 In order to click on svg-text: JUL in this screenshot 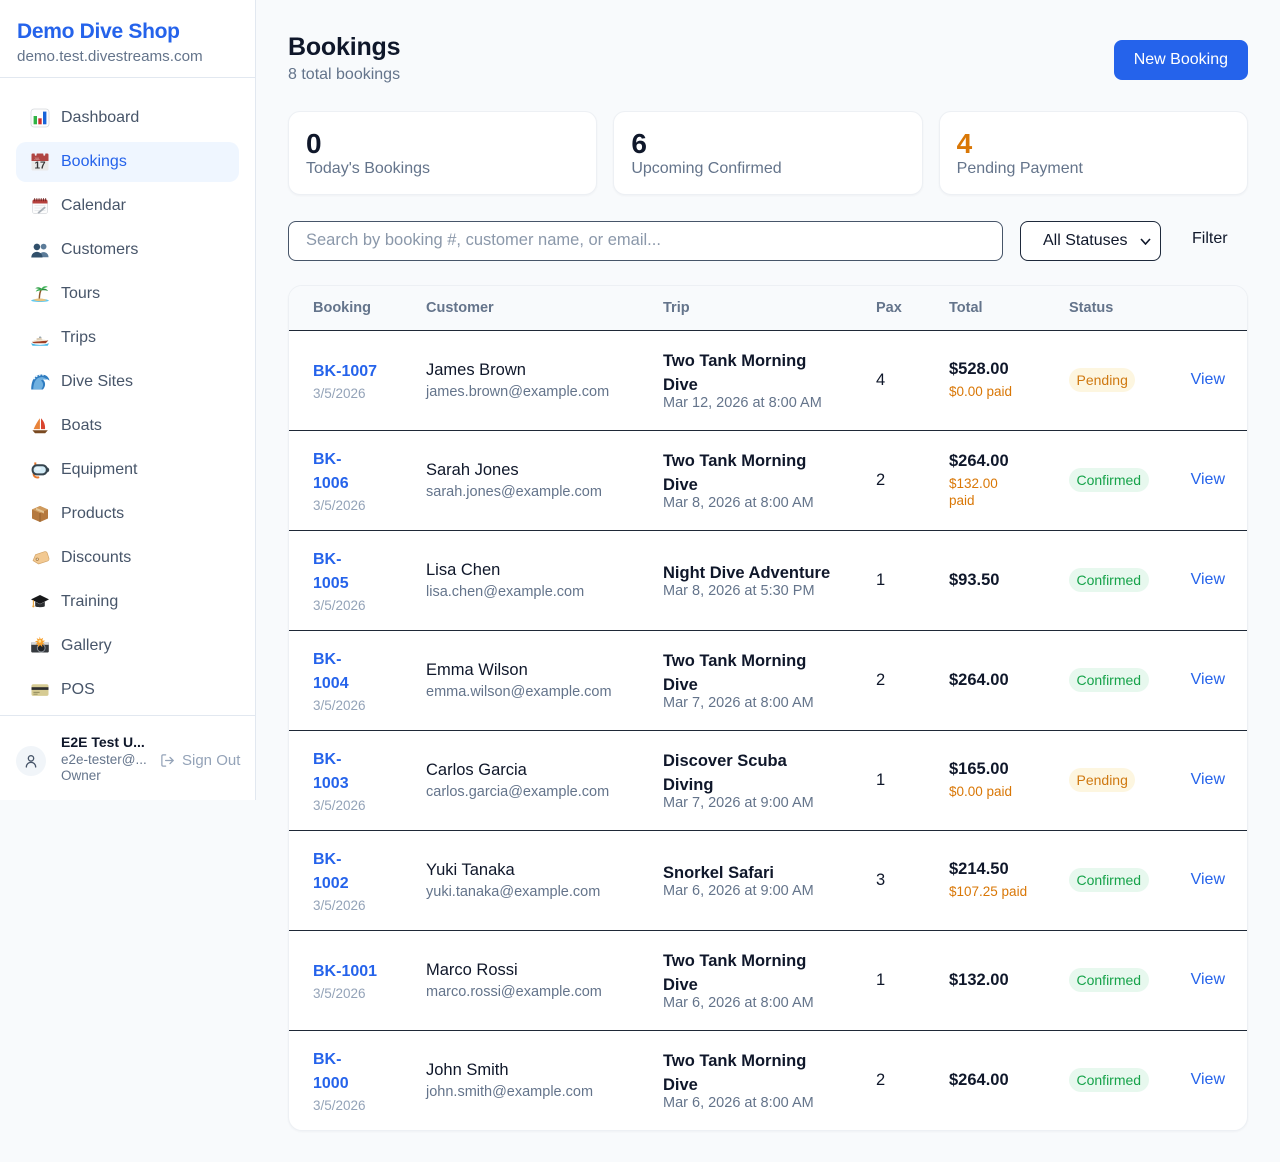, I will do `click(37, 159)`.